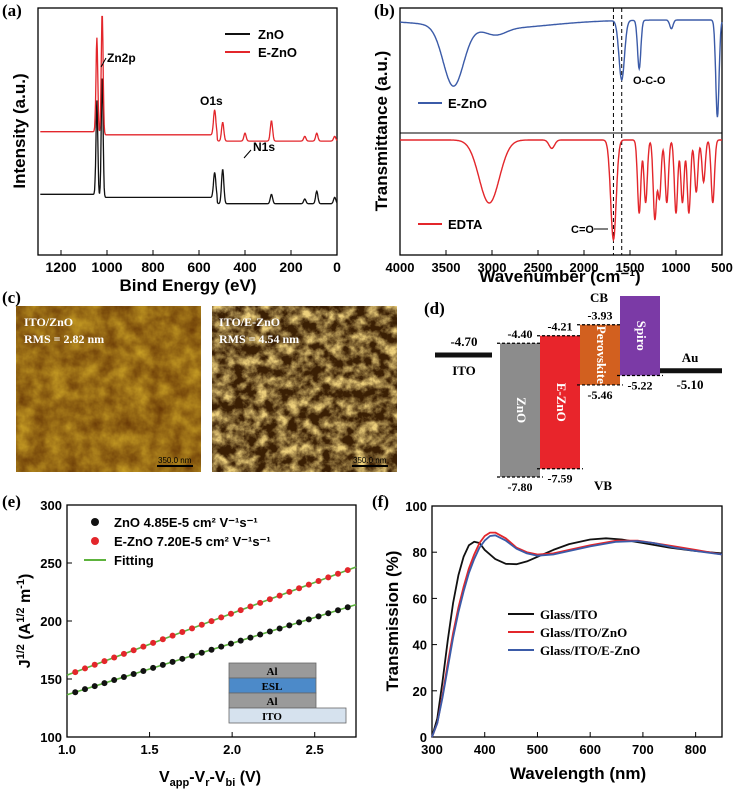 The width and height of the screenshot is (737, 793). What do you see at coordinates (188, 285) in the screenshot?
I see `panel-a-xlabel: Bind Energy (eV)` at bounding box center [188, 285].